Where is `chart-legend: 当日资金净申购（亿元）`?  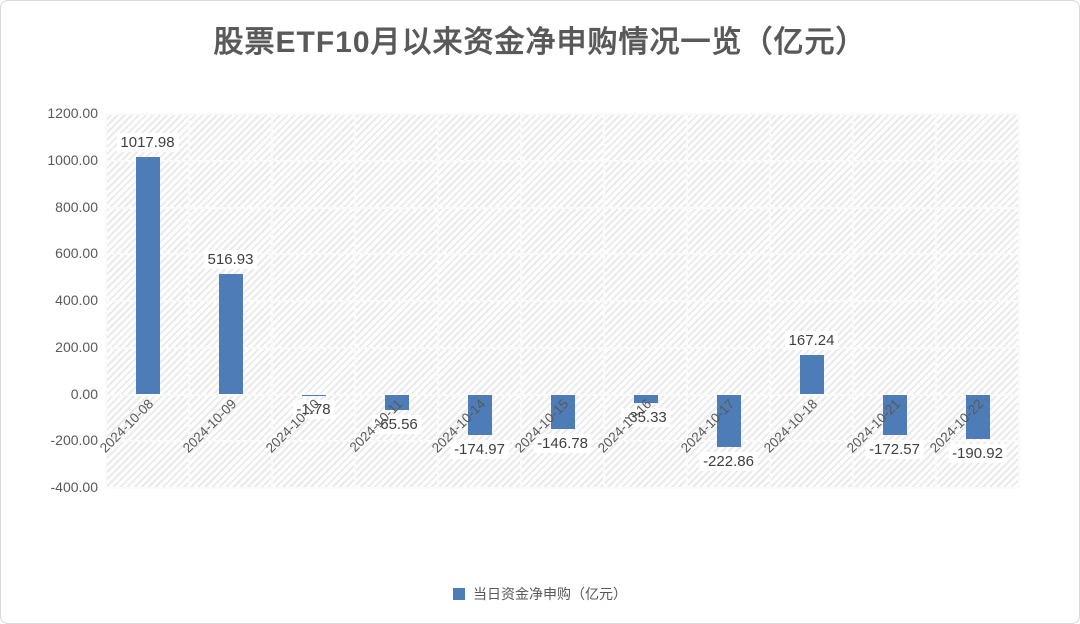 chart-legend: 当日资金净申购（亿元） is located at coordinates (540, 594).